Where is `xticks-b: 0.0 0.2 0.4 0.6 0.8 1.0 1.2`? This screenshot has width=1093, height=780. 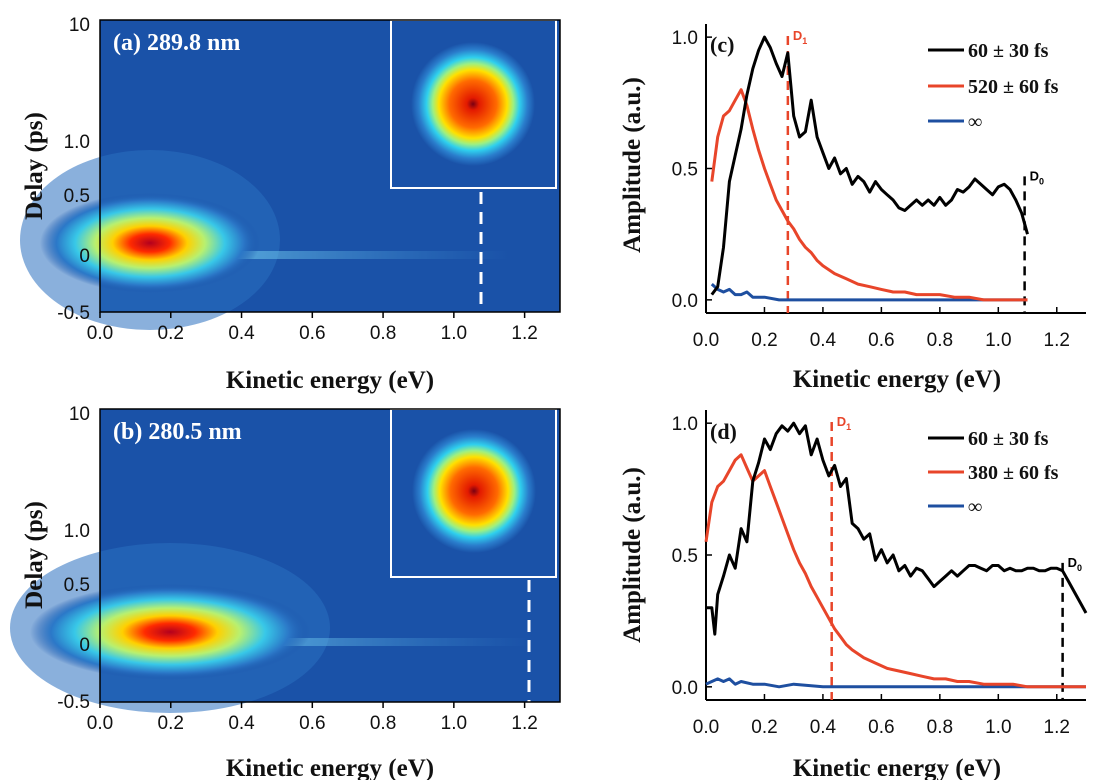
xticks-b: 0.0 0.2 0.4 0.6 0.8 1.0 1.2 is located at coordinates (312, 718).